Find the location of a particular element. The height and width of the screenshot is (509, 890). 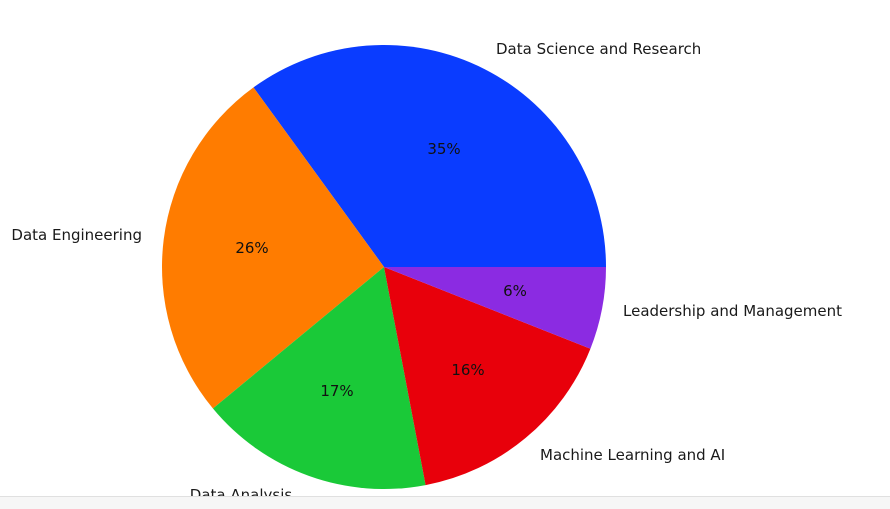

pct-label: 26% is located at coordinates (251, 248).